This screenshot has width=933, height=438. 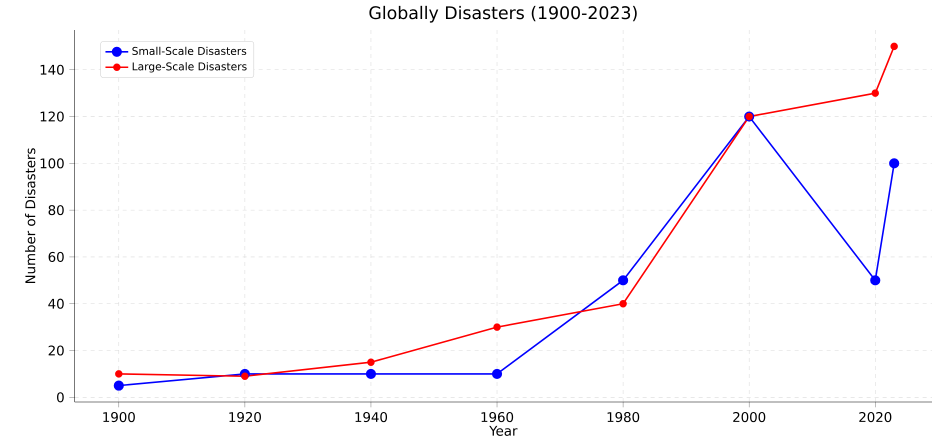 I want to click on x-tick-label: 2020, so click(x=875, y=417).